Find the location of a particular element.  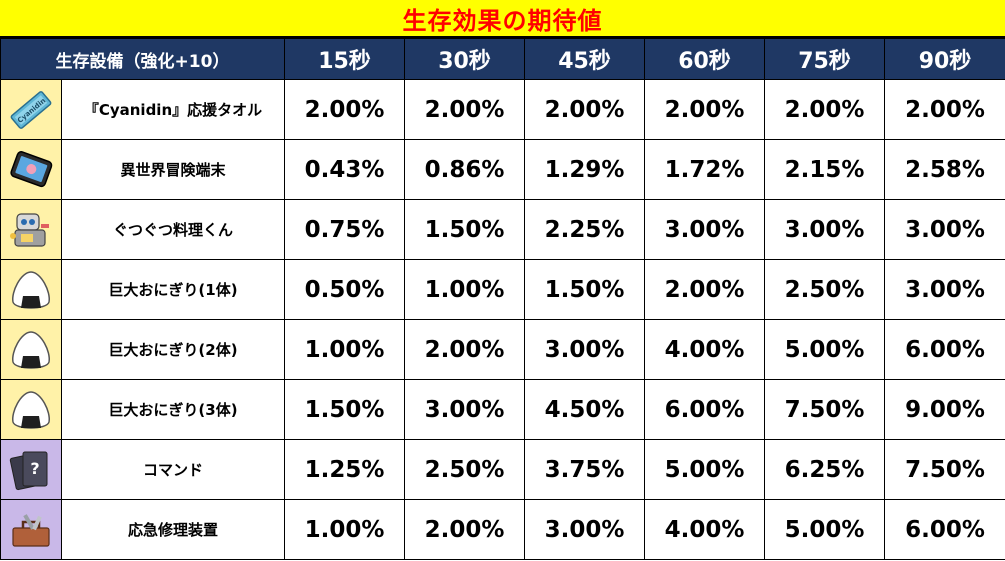

value-cell: 2.25% is located at coordinates (584, 229).